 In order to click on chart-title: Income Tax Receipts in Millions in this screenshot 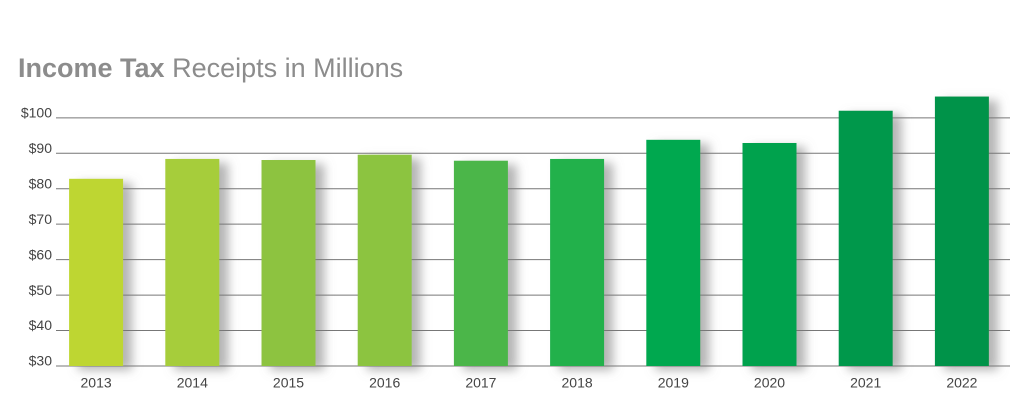, I will do `click(210, 68)`.